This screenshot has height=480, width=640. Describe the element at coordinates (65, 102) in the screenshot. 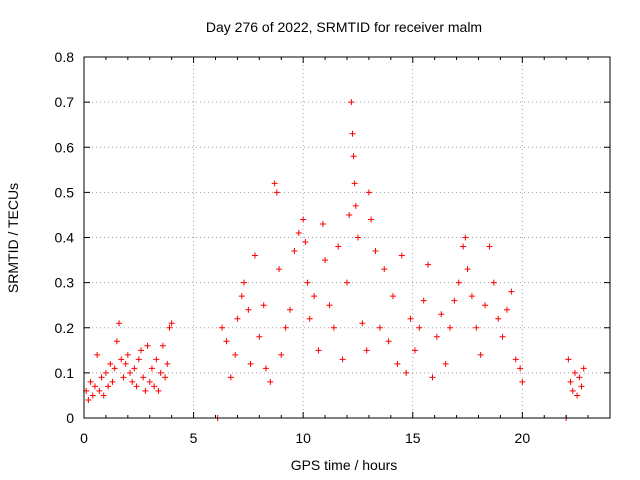

I see `y-tick-label: 0.7` at that location.